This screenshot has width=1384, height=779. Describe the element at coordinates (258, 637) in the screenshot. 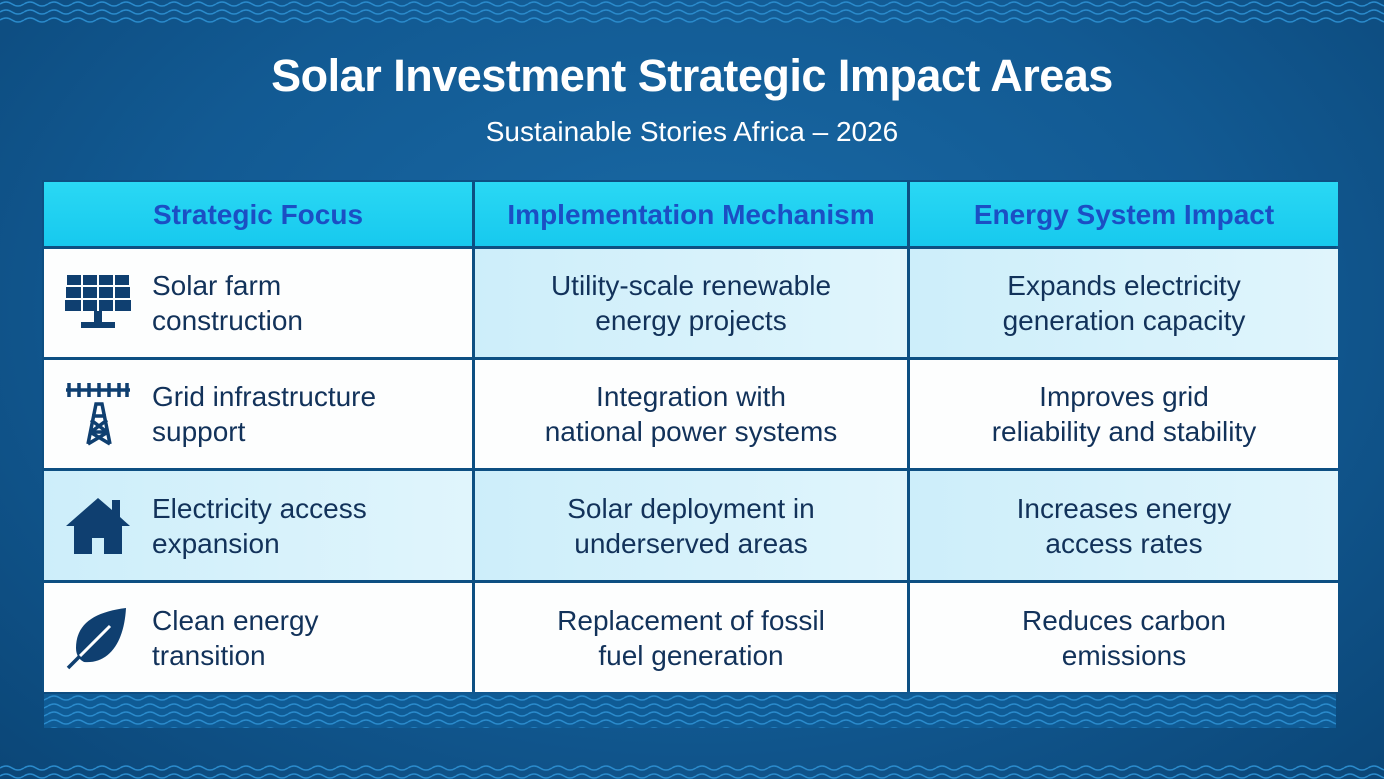

I see `table-row-4-focus: Clean energy transition` at that location.